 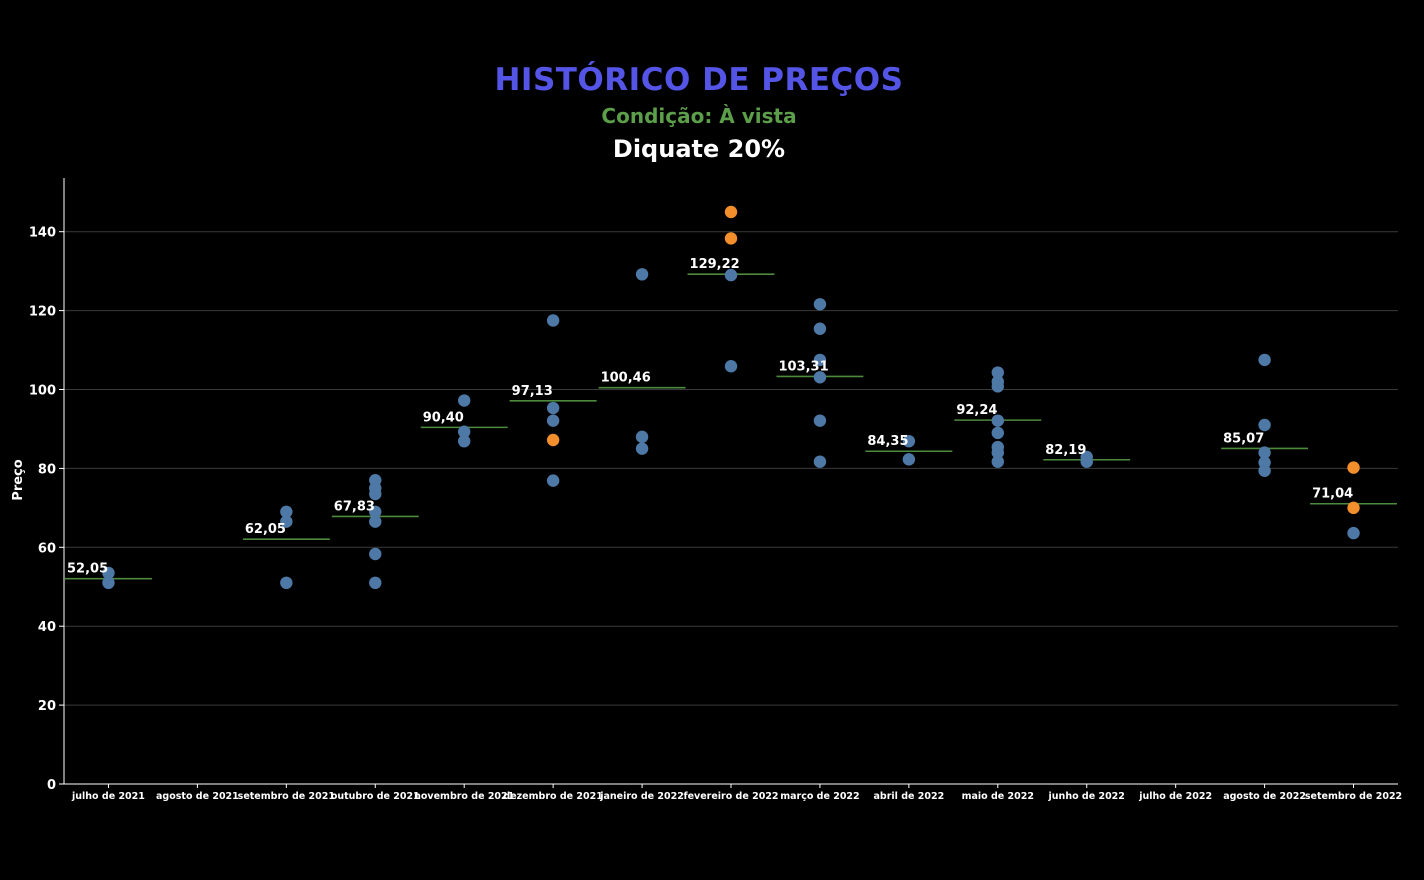 What do you see at coordinates (998, 796) in the screenshot?
I see `x-tick-label: maio de 2022` at bounding box center [998, 796].